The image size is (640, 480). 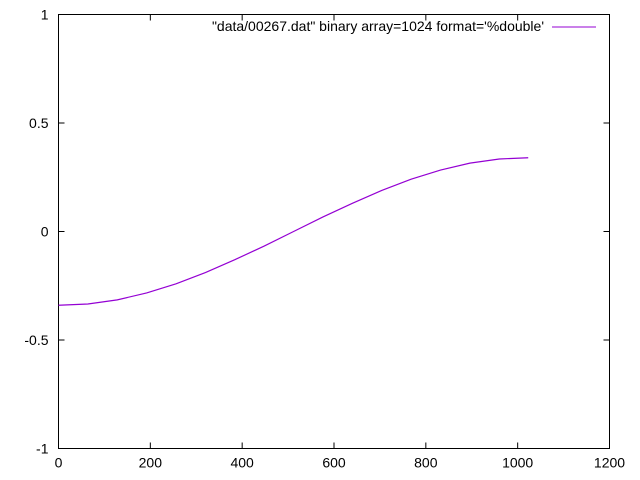 What do you see at coordinates (517, 463) in the screenshot?
I see `x-tick-label: 1000` at bounding box center [517, 463].